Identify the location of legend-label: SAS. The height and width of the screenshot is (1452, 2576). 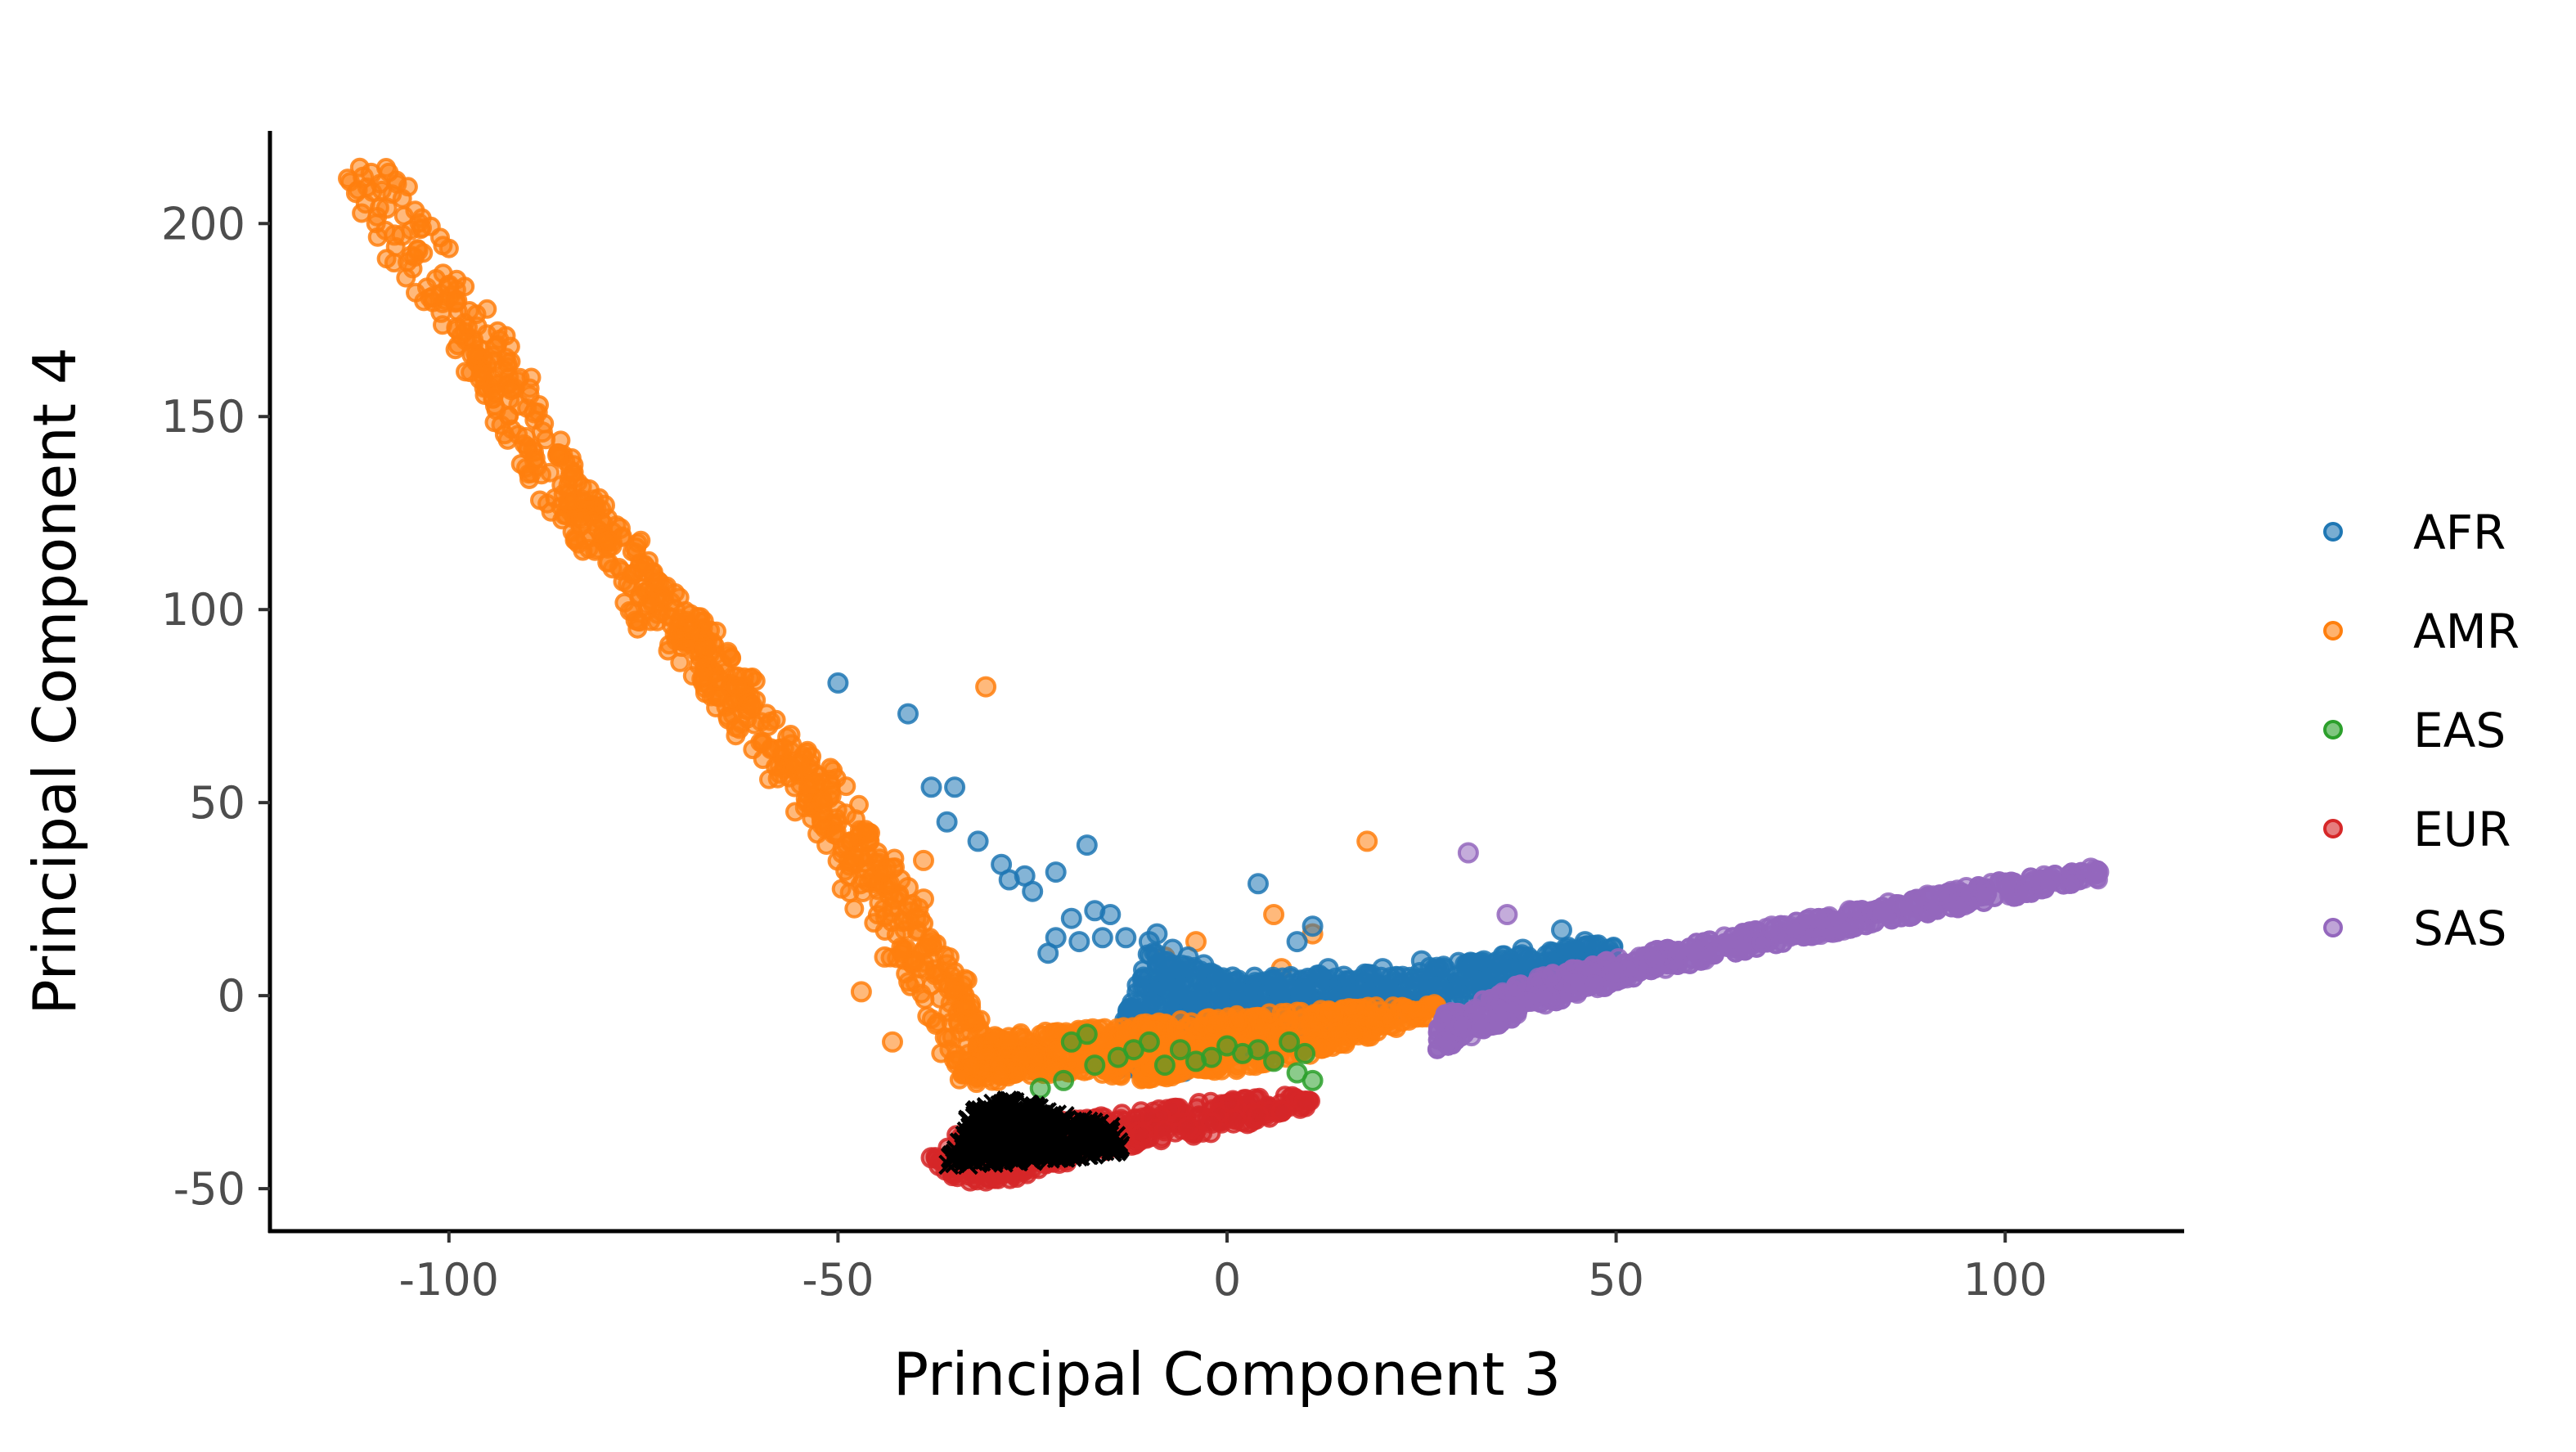
(2460, 928).